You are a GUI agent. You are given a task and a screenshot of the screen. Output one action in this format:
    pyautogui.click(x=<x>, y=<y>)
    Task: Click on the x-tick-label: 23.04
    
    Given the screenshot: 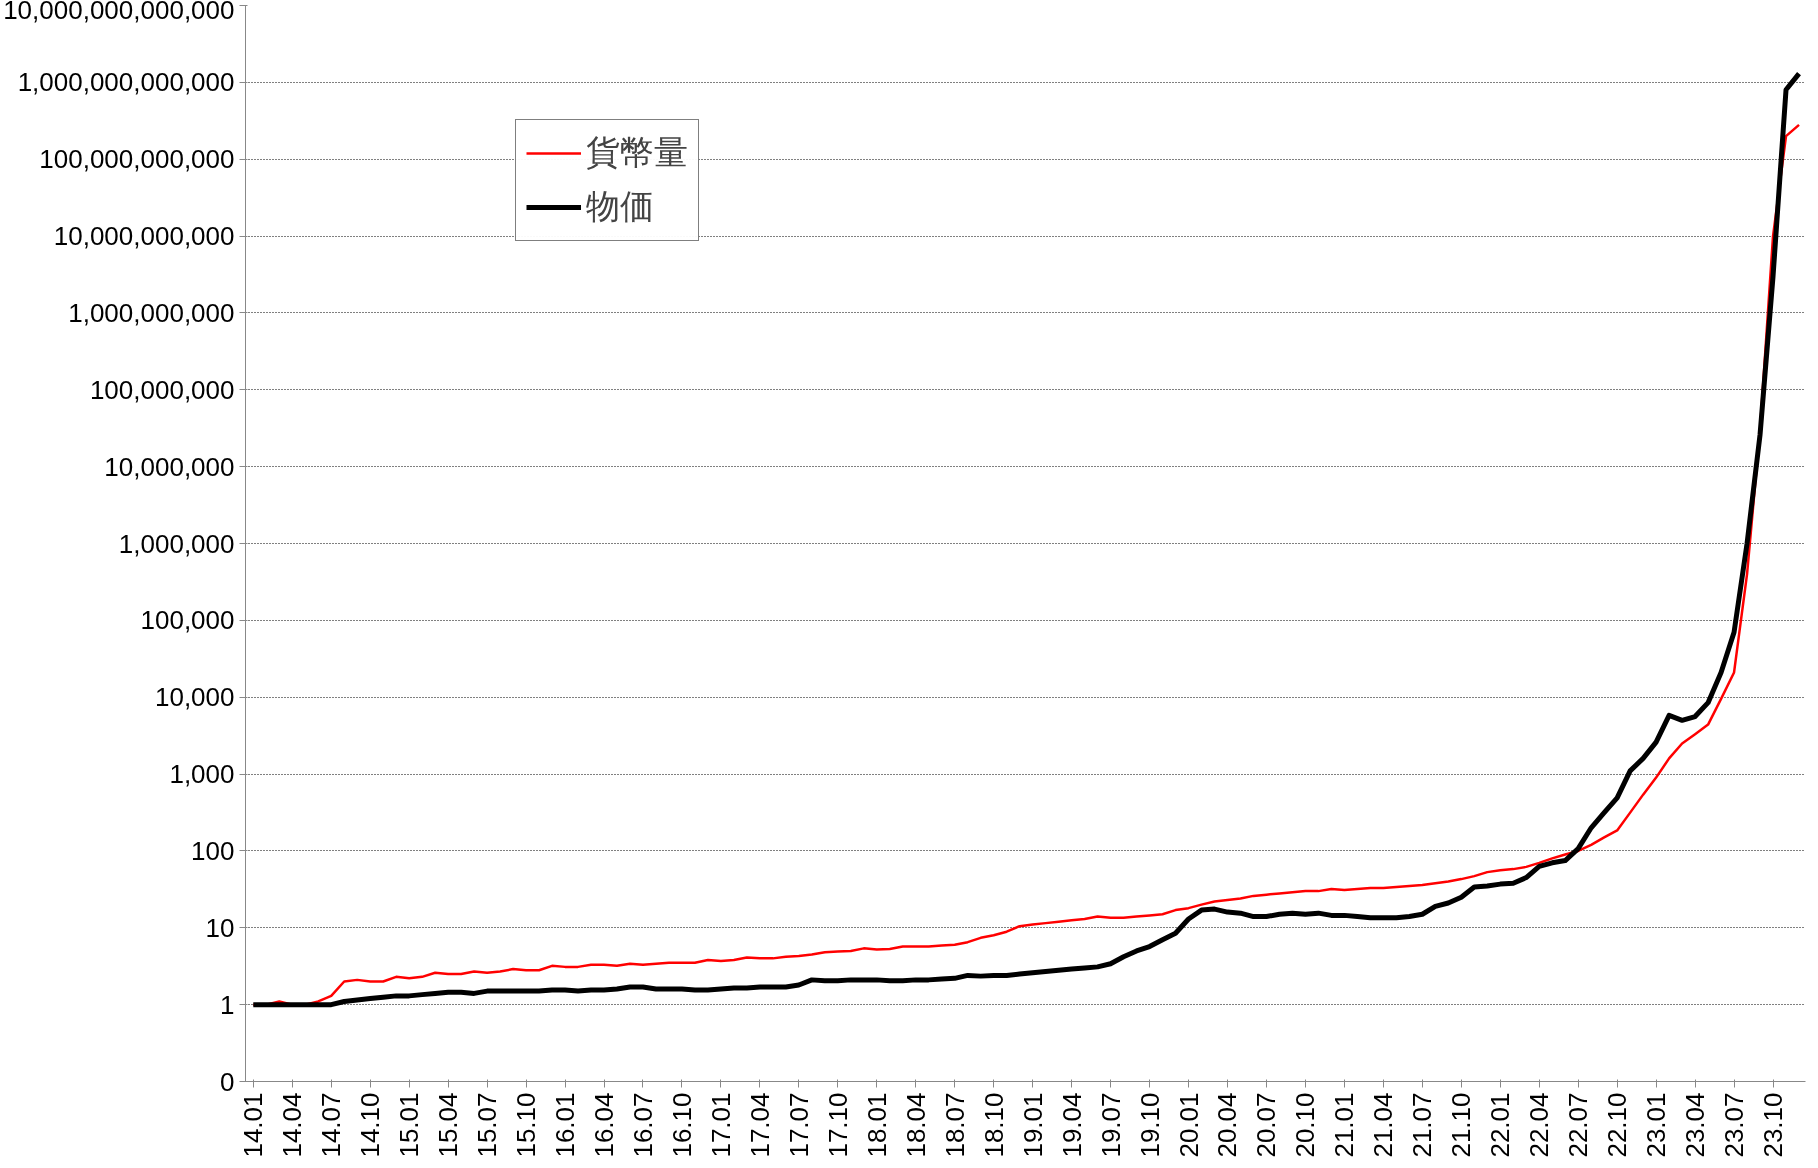 What is the action you would take?
    pyautogui.click(x=1695, y=1125)
    